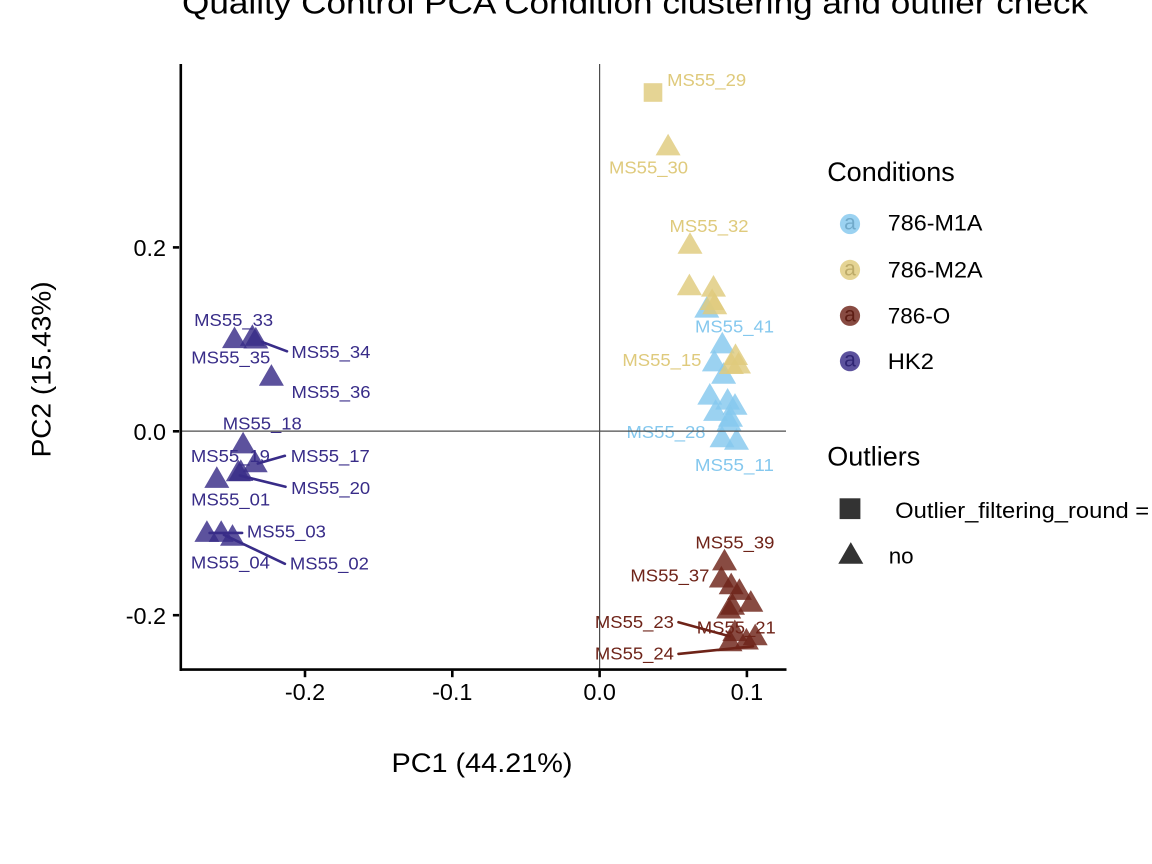  I want to click on svg-text: Conditions, so click(891, 172).